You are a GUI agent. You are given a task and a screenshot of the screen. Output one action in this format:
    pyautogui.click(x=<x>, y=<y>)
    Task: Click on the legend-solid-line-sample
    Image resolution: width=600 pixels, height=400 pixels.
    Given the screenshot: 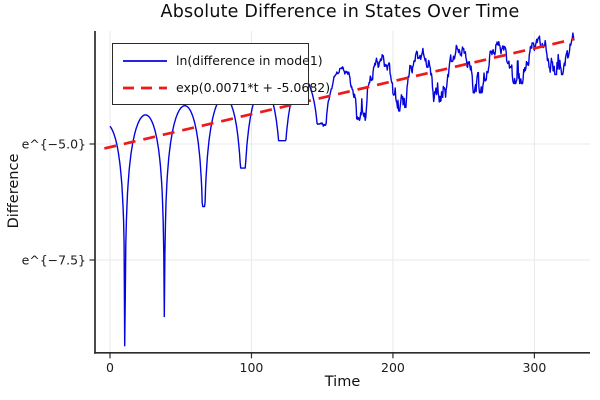 What is the action you would take?
    pyautogui.click(x=145, y=60)
    